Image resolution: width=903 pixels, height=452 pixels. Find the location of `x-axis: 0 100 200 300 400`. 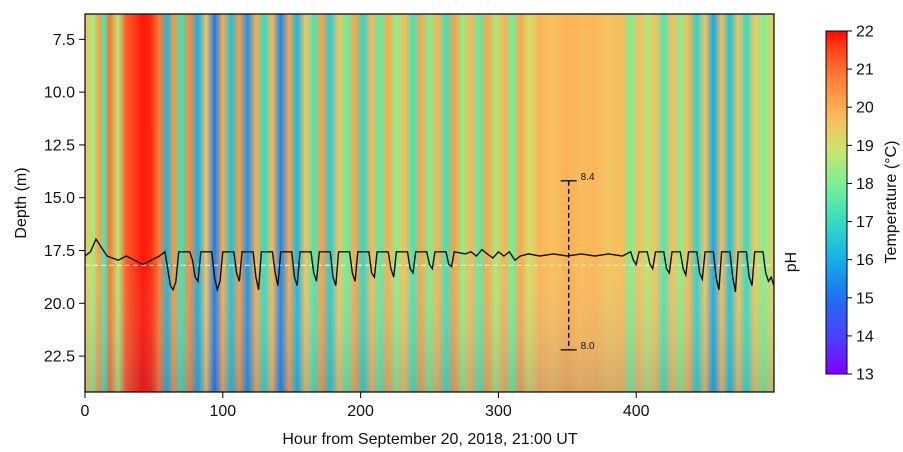

x-axis: 0 100 200 300 400 is located at coordinates (365, 406).